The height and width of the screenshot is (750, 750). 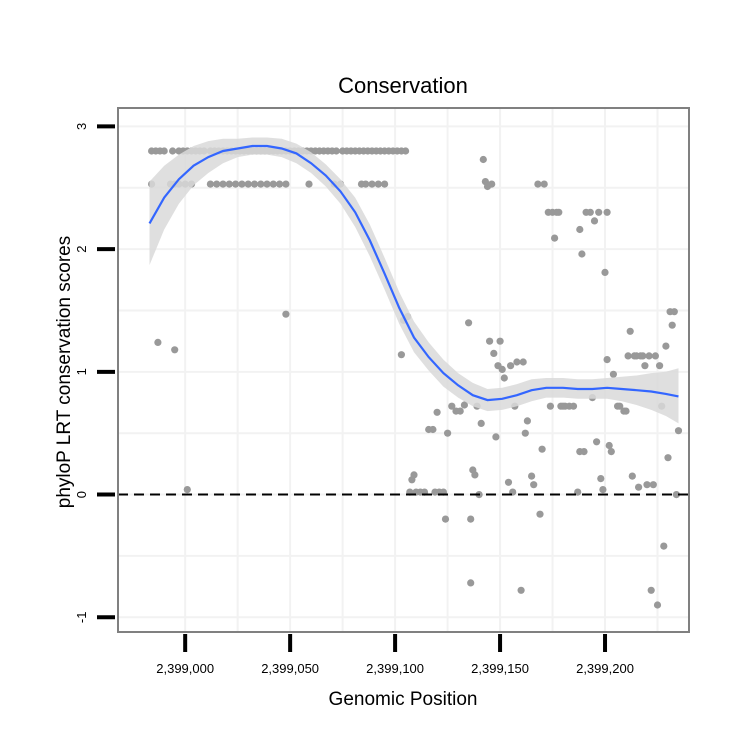 I want to click on chart-title: Conservation, so click(x=403, y=85).